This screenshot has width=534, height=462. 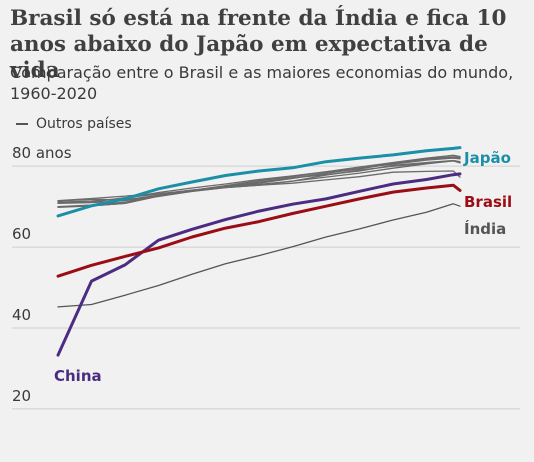 I want to click on series-label-india: Índia, so click(x=485, y=228).